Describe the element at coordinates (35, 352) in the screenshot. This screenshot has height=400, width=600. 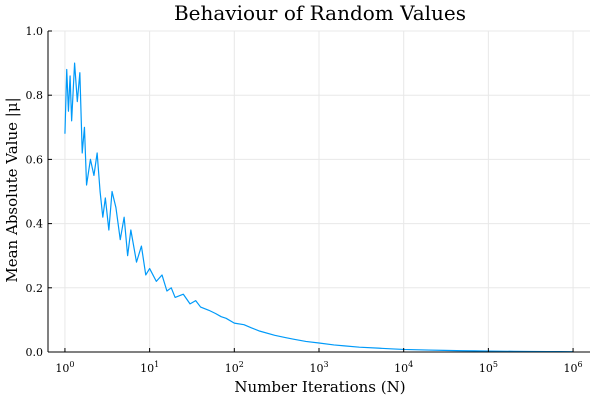
I see `y-tick-label: 0.0` at that location.